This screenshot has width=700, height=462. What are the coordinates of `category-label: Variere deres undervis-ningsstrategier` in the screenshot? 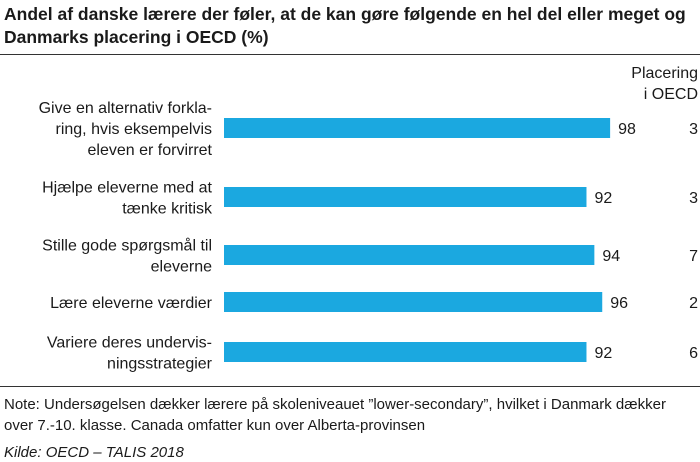 It's located at (130, 354).